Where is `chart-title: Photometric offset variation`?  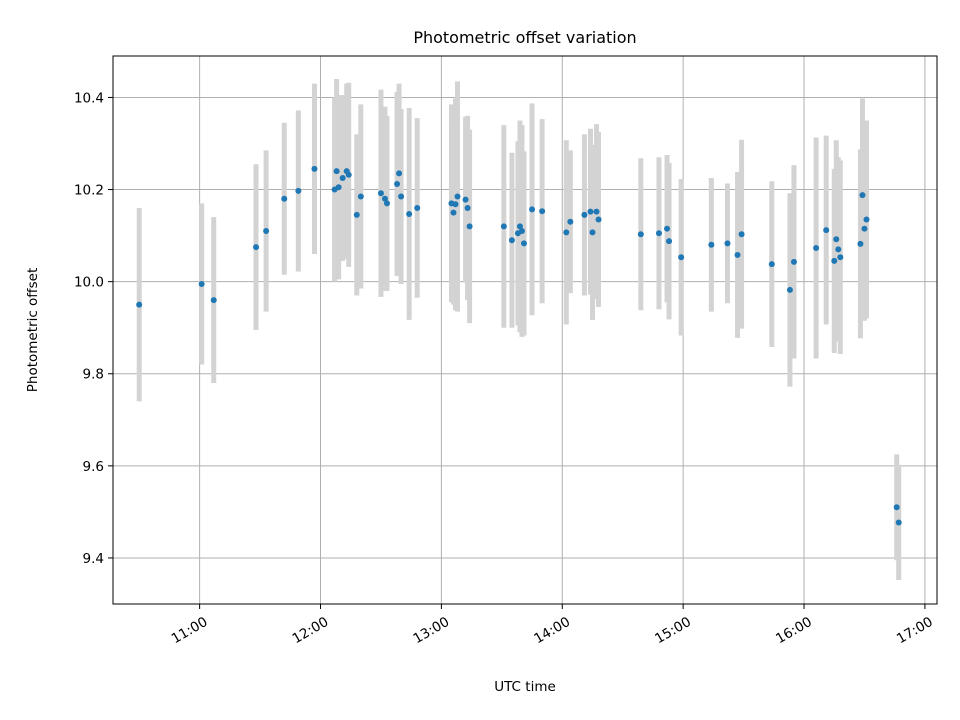 chart-title: Photometric offset variation is located at coordinates (524, 37).